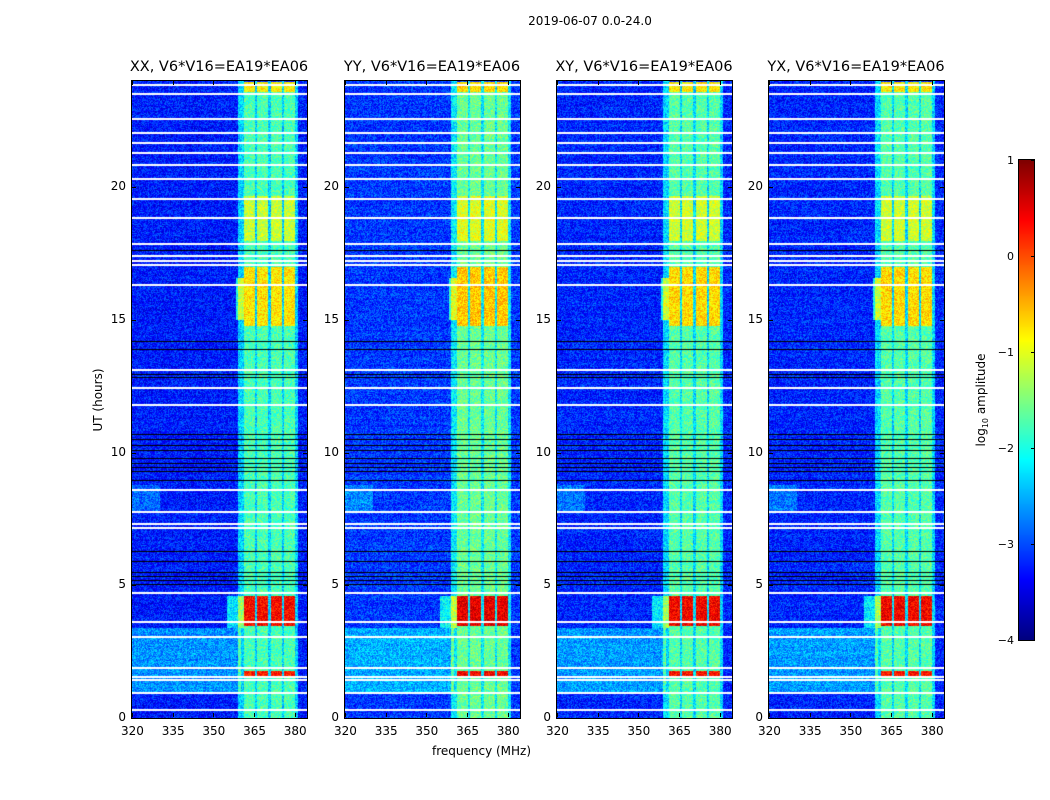 The image size is (1050, 800). I want to click on panel-title: YY, V6*V16=EA19*EA06, so click(432, 67).